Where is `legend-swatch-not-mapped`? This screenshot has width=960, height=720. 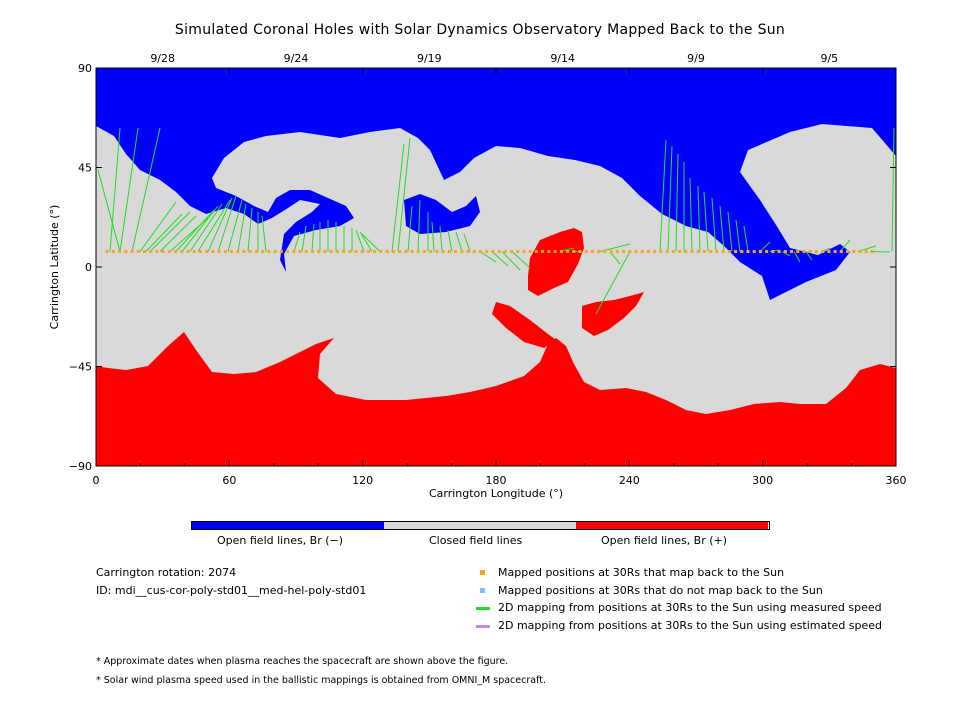
legend-swatch-not-mapped is located at coordinates (482, 590).